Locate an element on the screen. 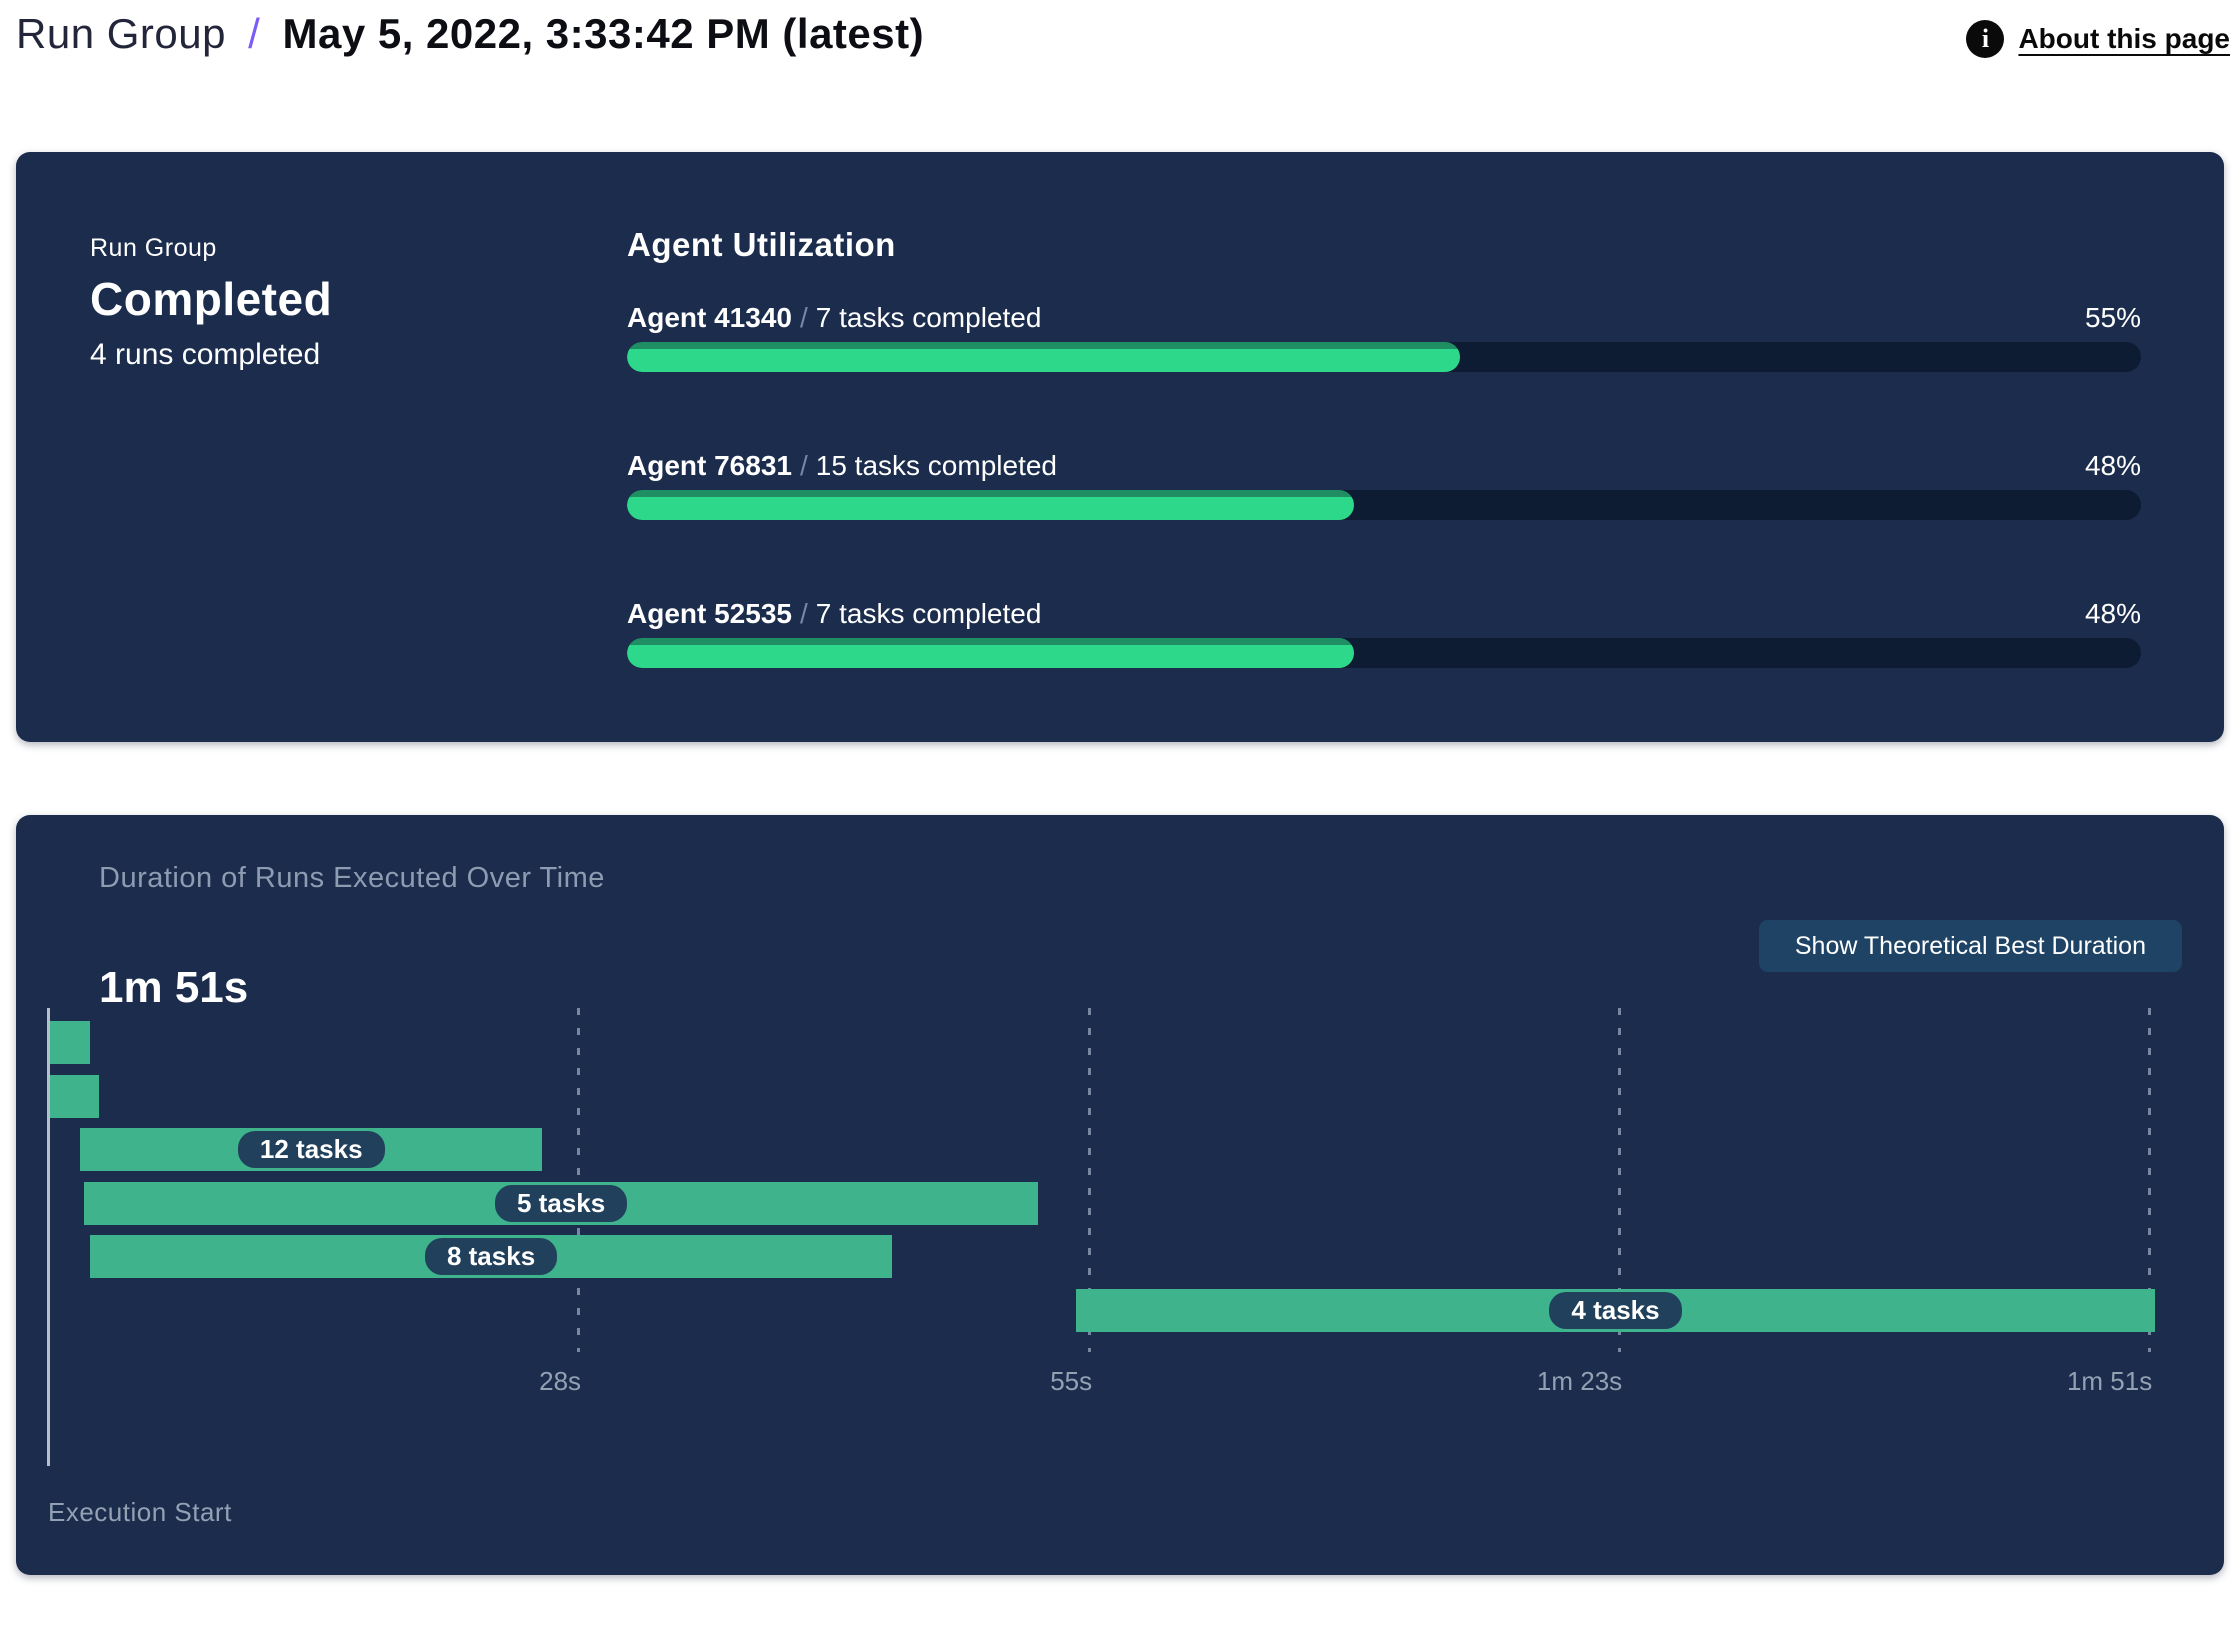 The height and width of the screenshot is (1626, 2240). task-count-pill: 8 tasks is located at coordinates (491, 1256).